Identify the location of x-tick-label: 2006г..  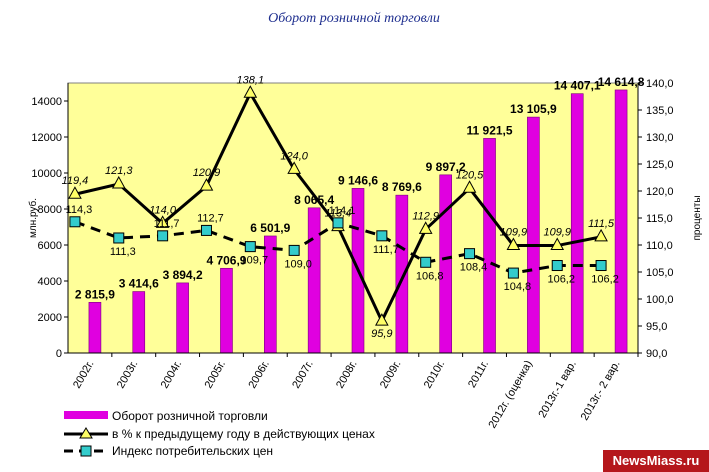
(258, 375).